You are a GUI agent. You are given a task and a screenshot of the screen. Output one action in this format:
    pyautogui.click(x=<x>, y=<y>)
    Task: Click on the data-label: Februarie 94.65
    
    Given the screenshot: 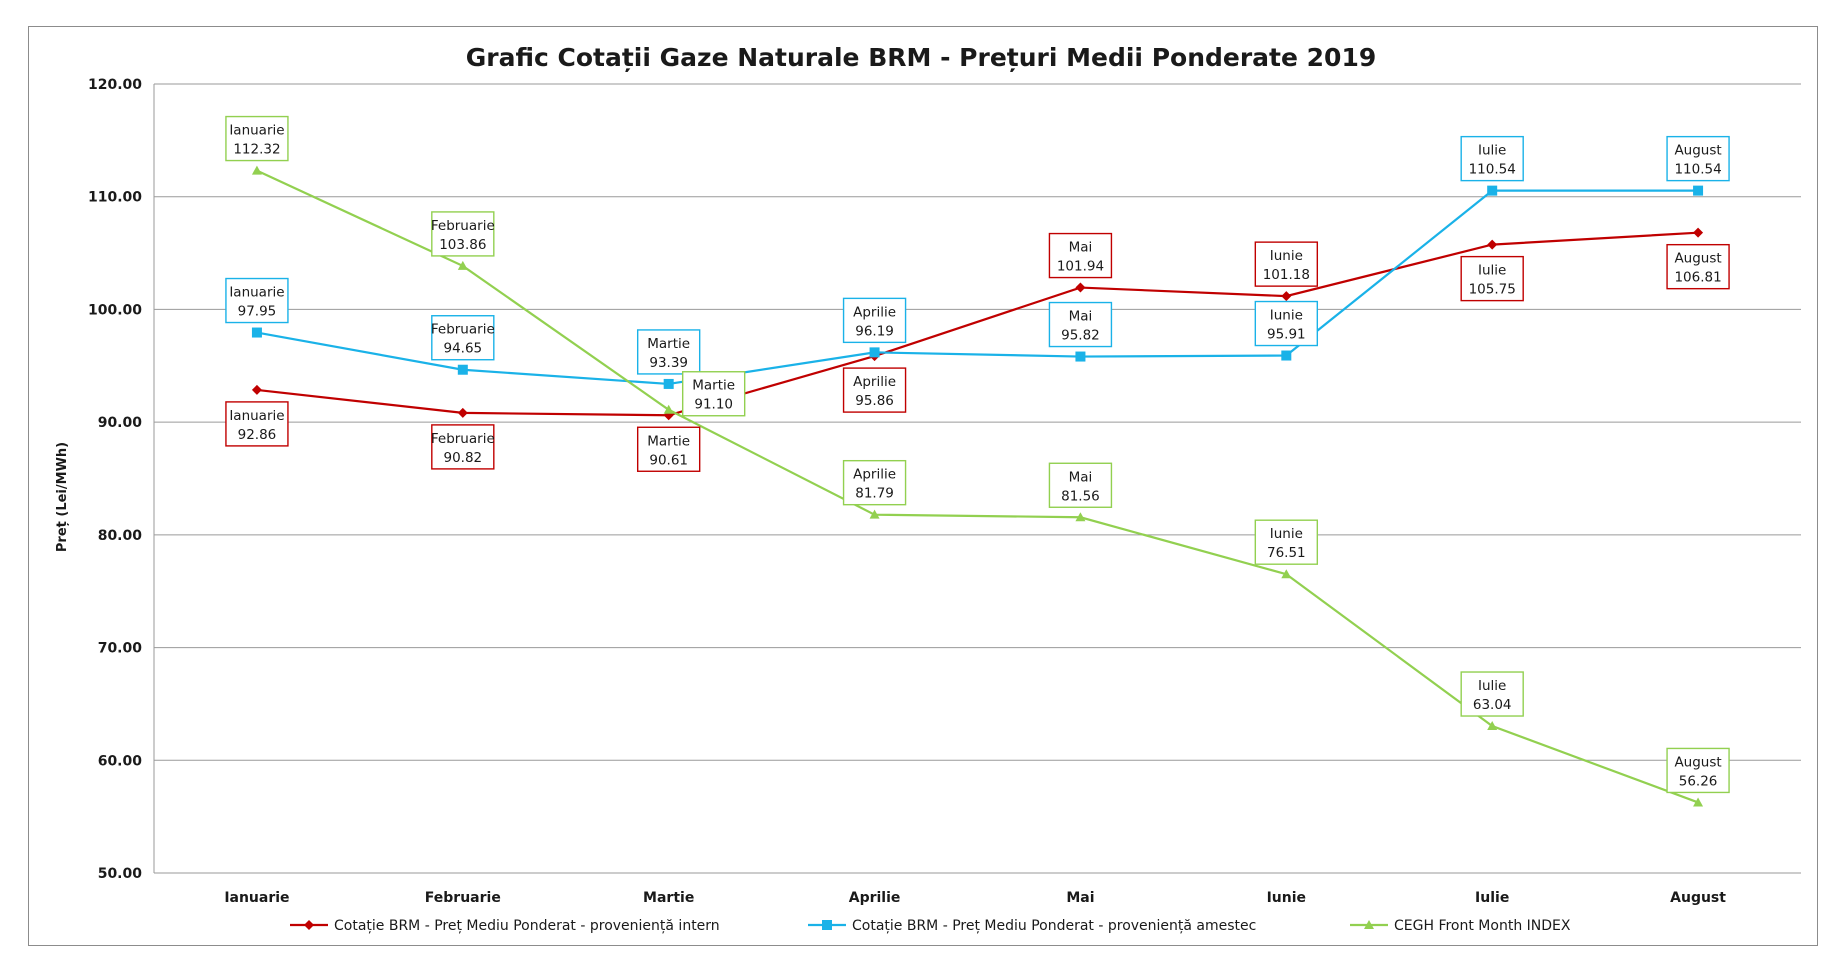 What is the action you would take?
    pyautogui.click(x=463, y=338)
    